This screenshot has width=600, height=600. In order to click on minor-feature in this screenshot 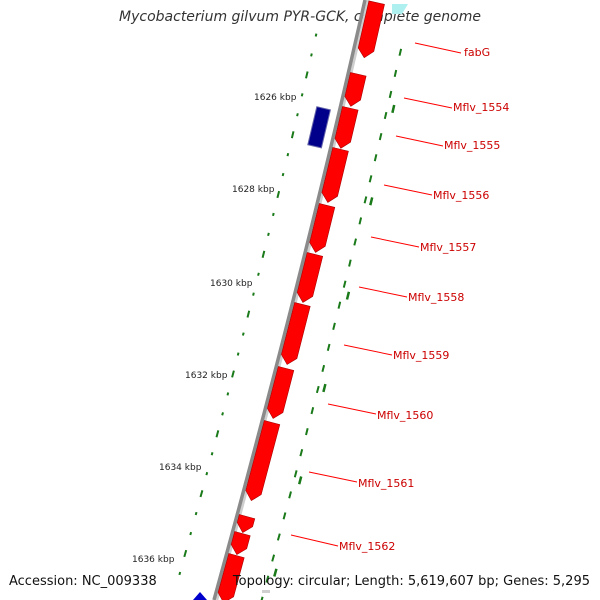, I will do `click(266, 591)`.